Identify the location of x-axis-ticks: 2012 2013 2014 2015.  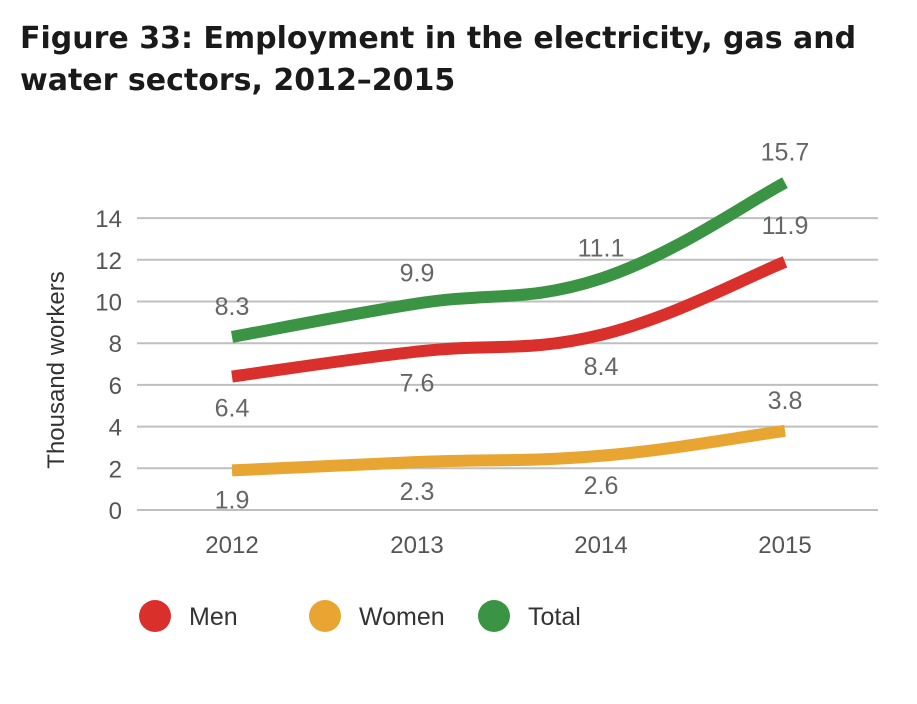
(508, 545).